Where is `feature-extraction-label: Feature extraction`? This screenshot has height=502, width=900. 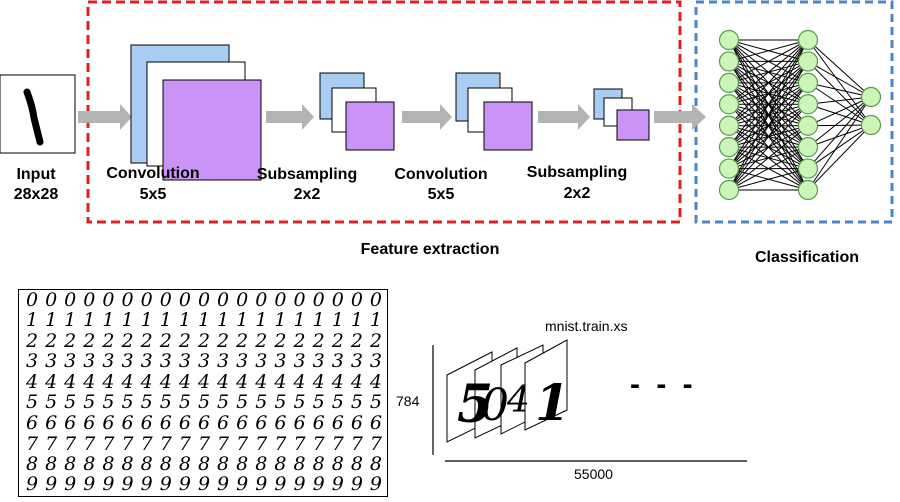 feature-extraction-label: Feature extraction is located at coordinates (430, 249).